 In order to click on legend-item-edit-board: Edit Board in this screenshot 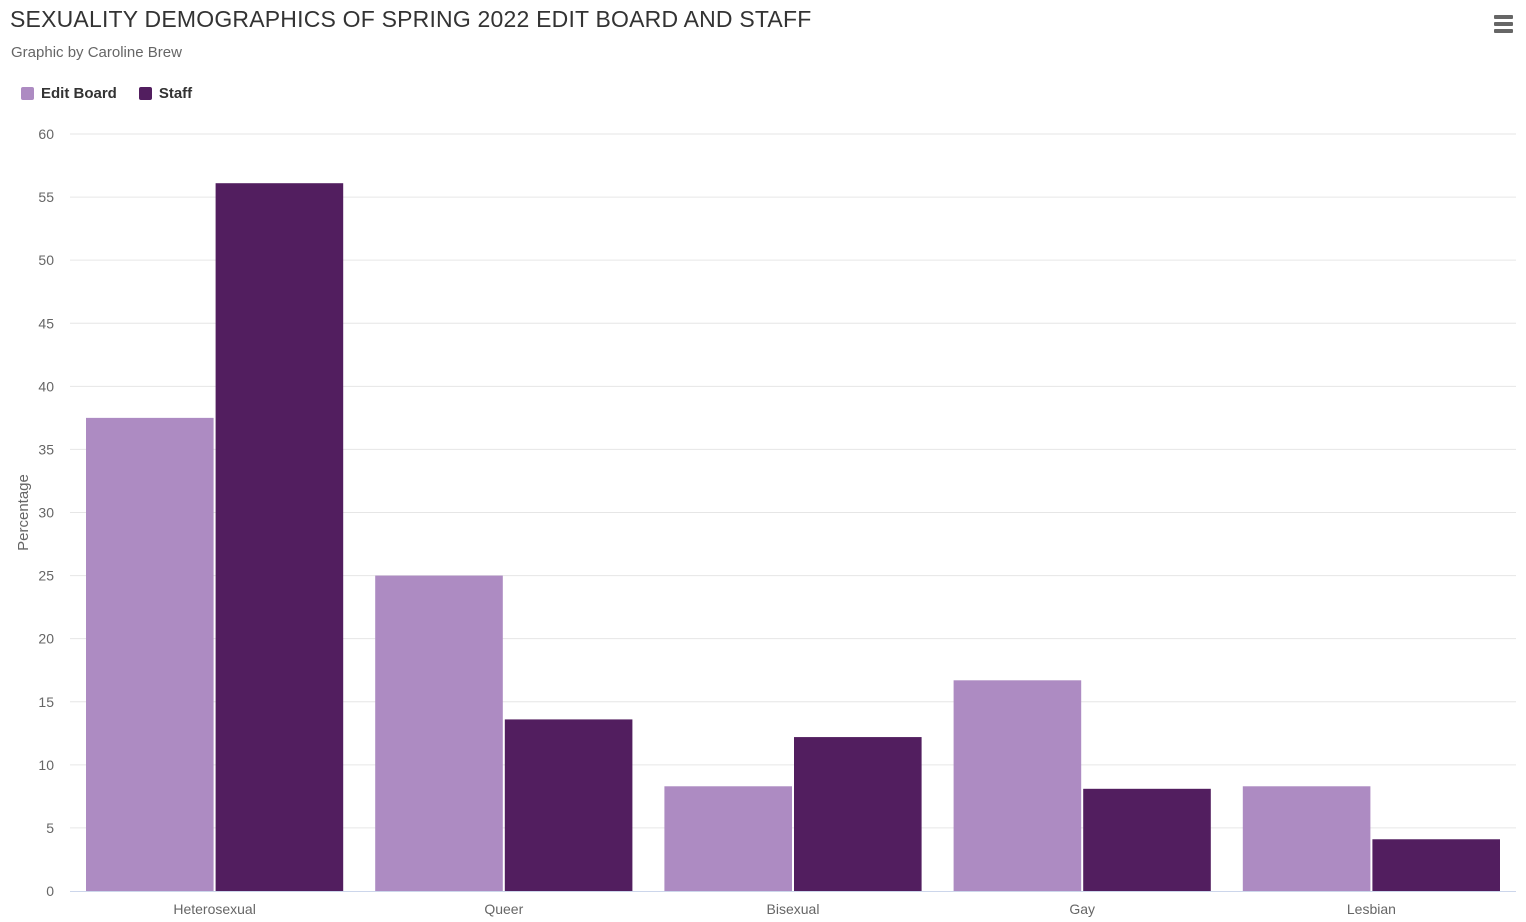, I will do `click(69, 93)`.